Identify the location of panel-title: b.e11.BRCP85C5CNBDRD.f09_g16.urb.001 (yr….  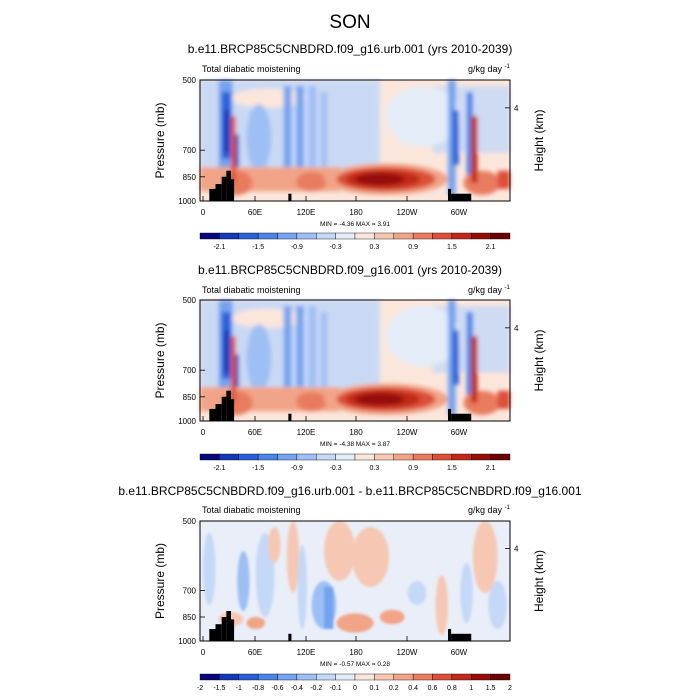
(350, 49).